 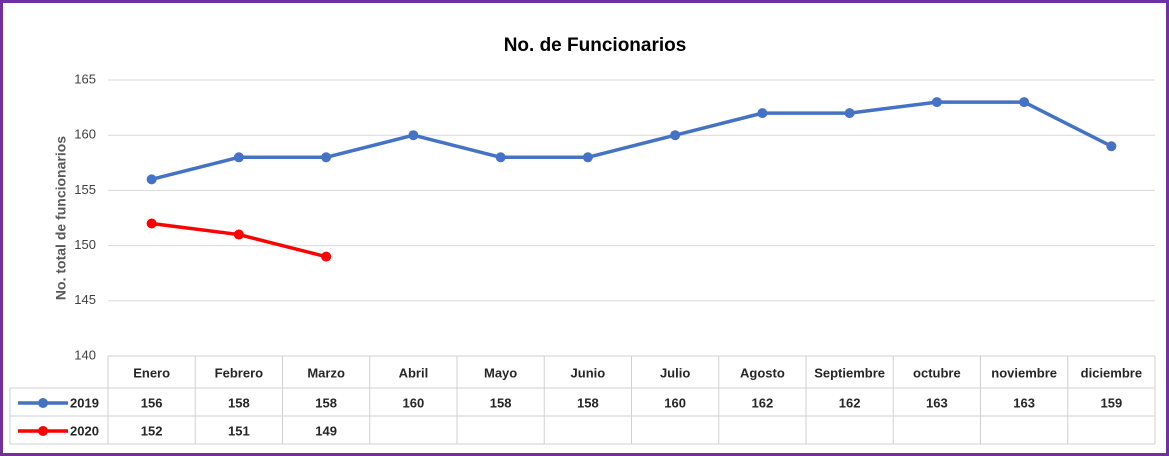 I want to click on category-label: Febrero, so click(x=239, y=372).